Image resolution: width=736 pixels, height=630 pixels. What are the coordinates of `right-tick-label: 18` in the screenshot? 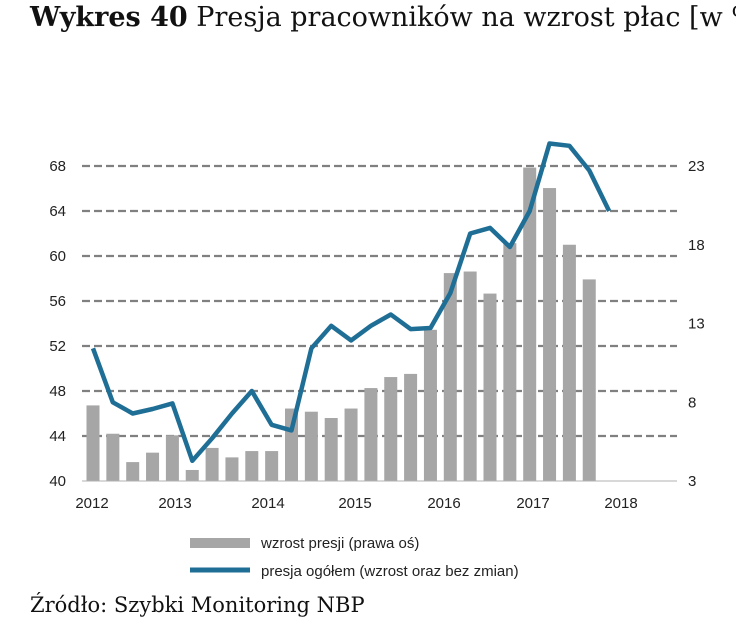 It's located at (696, 245).